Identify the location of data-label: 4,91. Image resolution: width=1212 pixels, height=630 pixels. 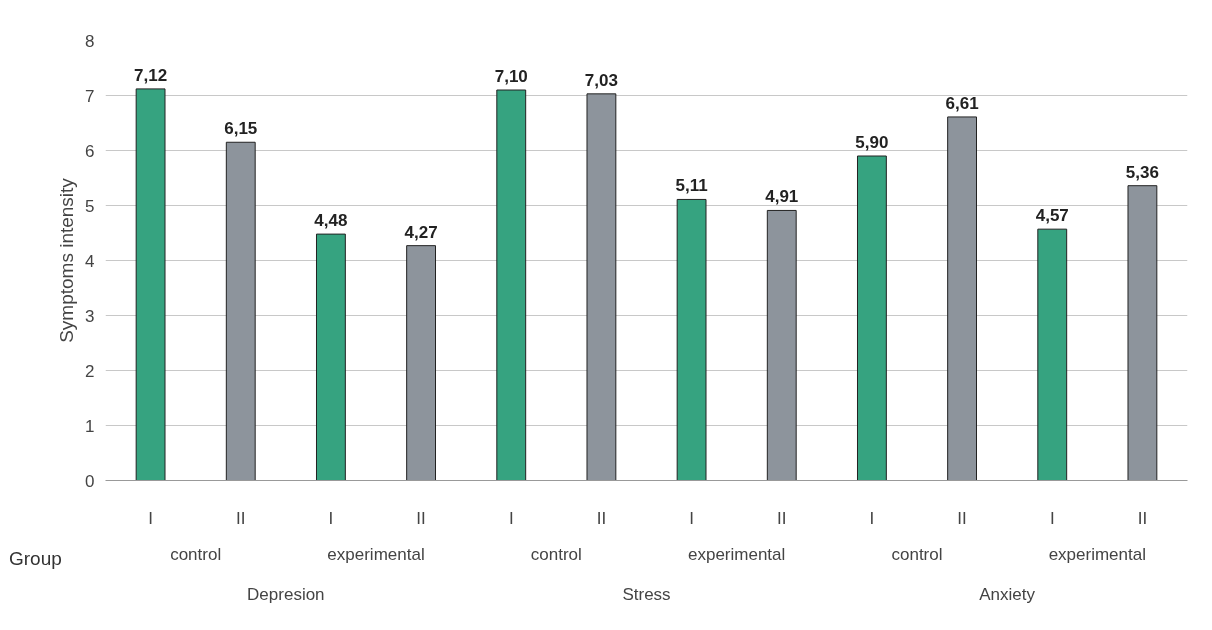
(782, 197).